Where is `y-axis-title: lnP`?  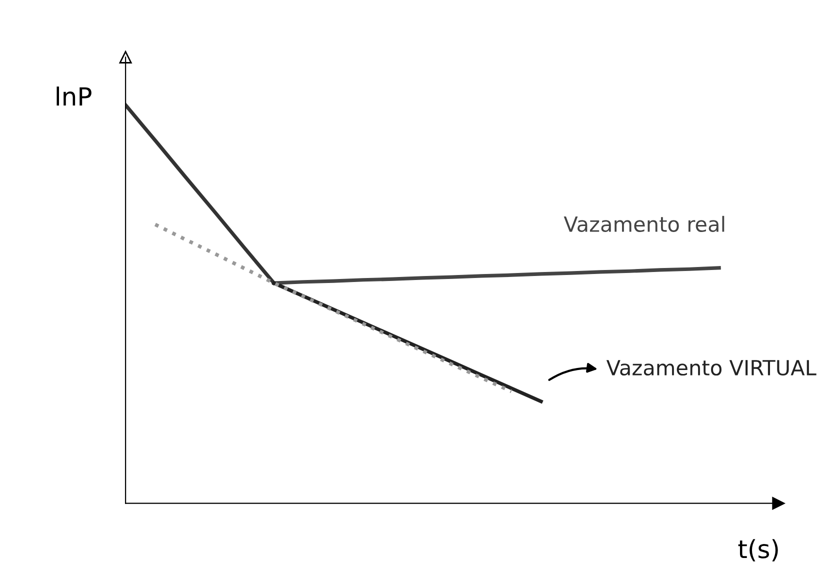 y-axis-title: lnP is located at coordinates (74, 96).